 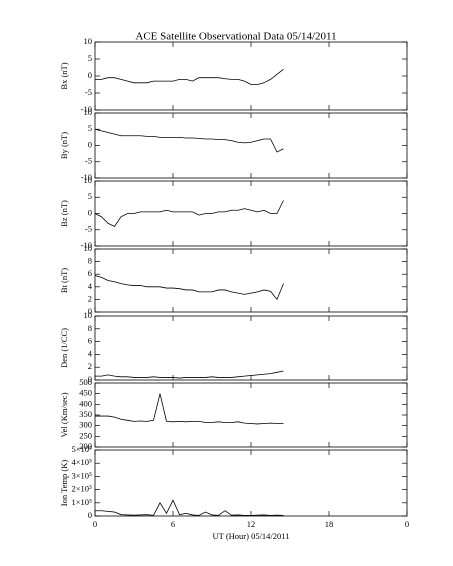 What do you see at coordinates (64, 348) in the screenshot?
I see `y-axis-label: Den (1/CC)` at bounding box center [64, 348].